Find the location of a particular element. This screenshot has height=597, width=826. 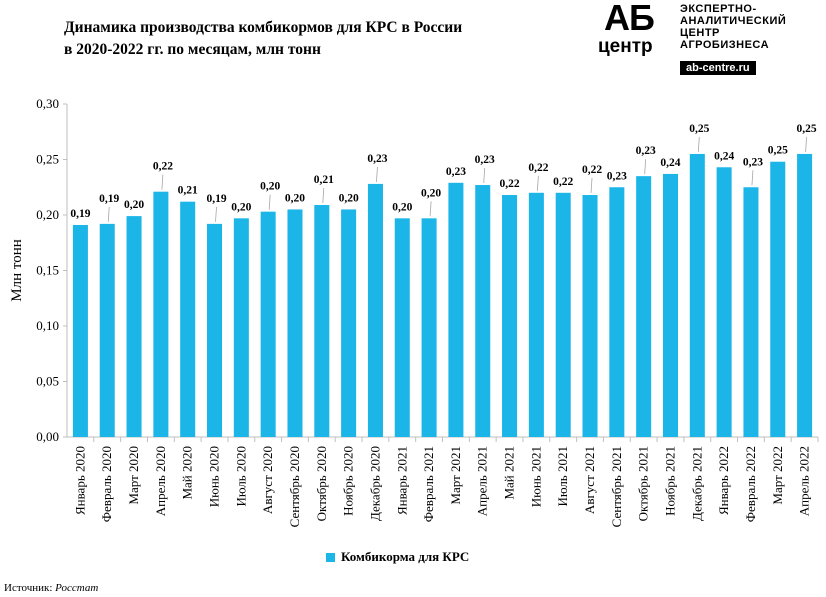

y-tick-label: 0,30 is located at coordinates (47, 103).